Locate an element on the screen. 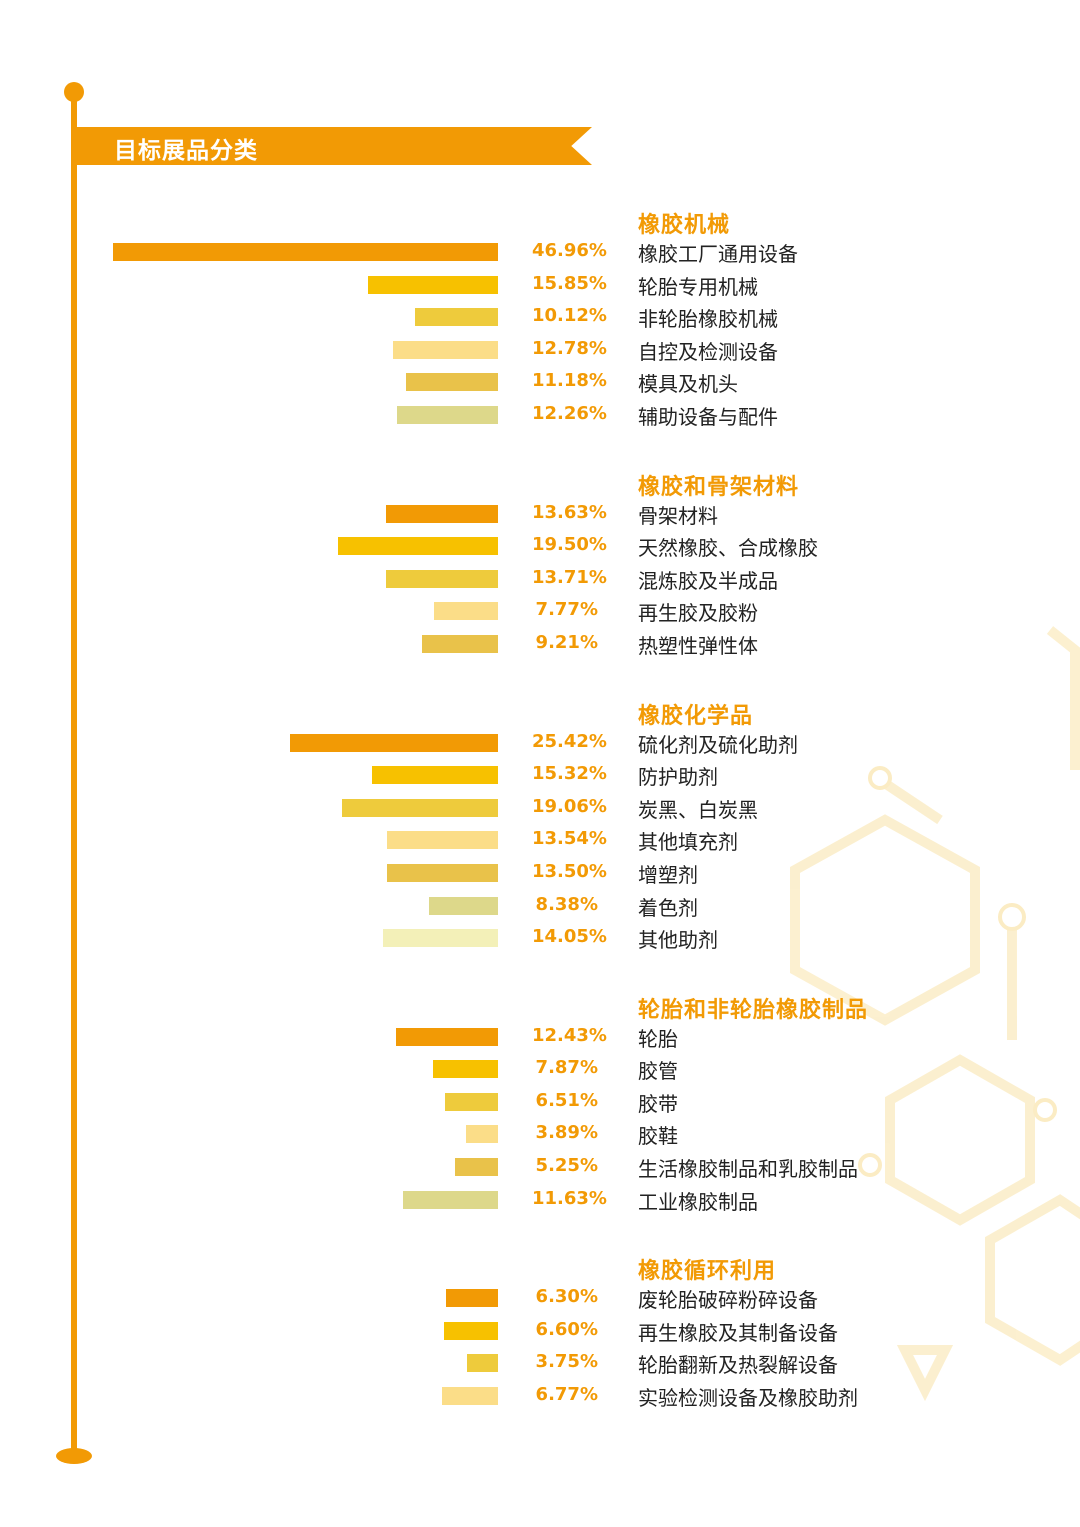 Image resolution: width=1080 pixels, height=1527 pixels. category-label: 轮胎 is located at coordinates (658, 1038).